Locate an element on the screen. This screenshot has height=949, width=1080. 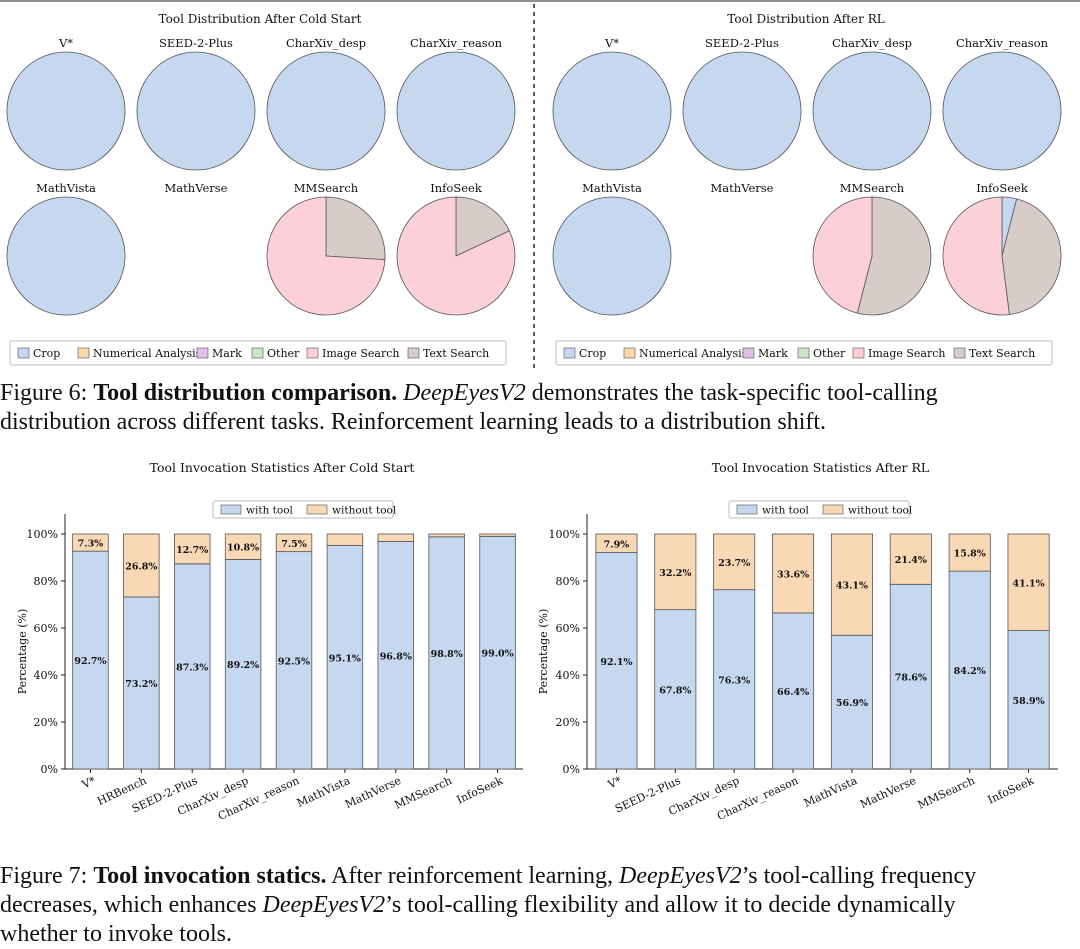
bar-with-tool-charxiv-reason is located at coordinates (294, 660).